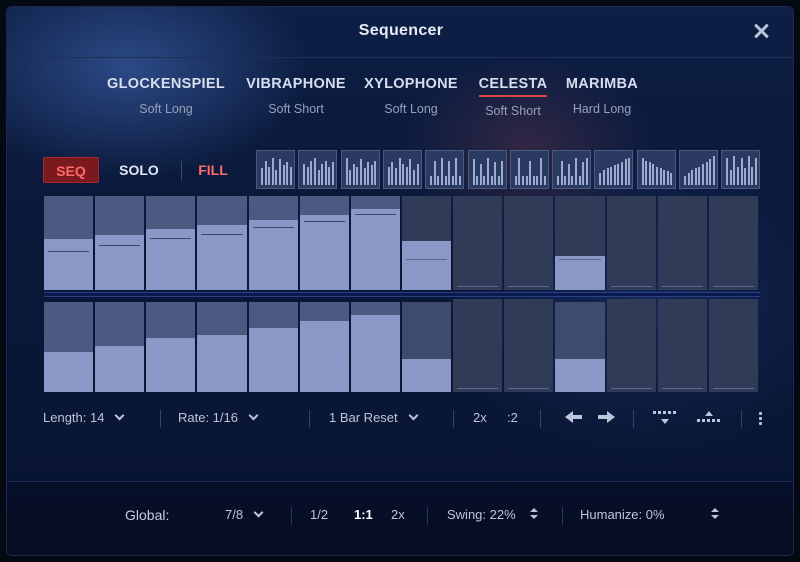  What do you see at coordinates (208, 417) in the screenshot?
I see `rate-value: Rate: 1/16` at bounding box center [208, 417].